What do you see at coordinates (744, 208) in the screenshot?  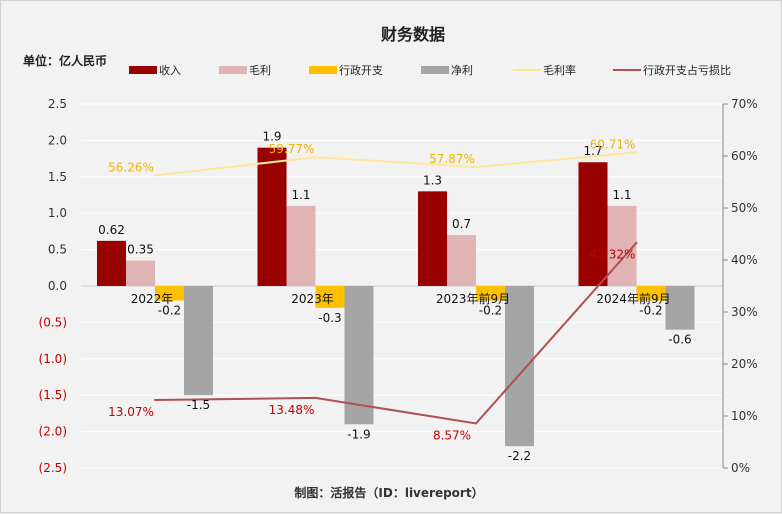 I see `y-right-tick-label: 50%` at bounding box center [744, 208].